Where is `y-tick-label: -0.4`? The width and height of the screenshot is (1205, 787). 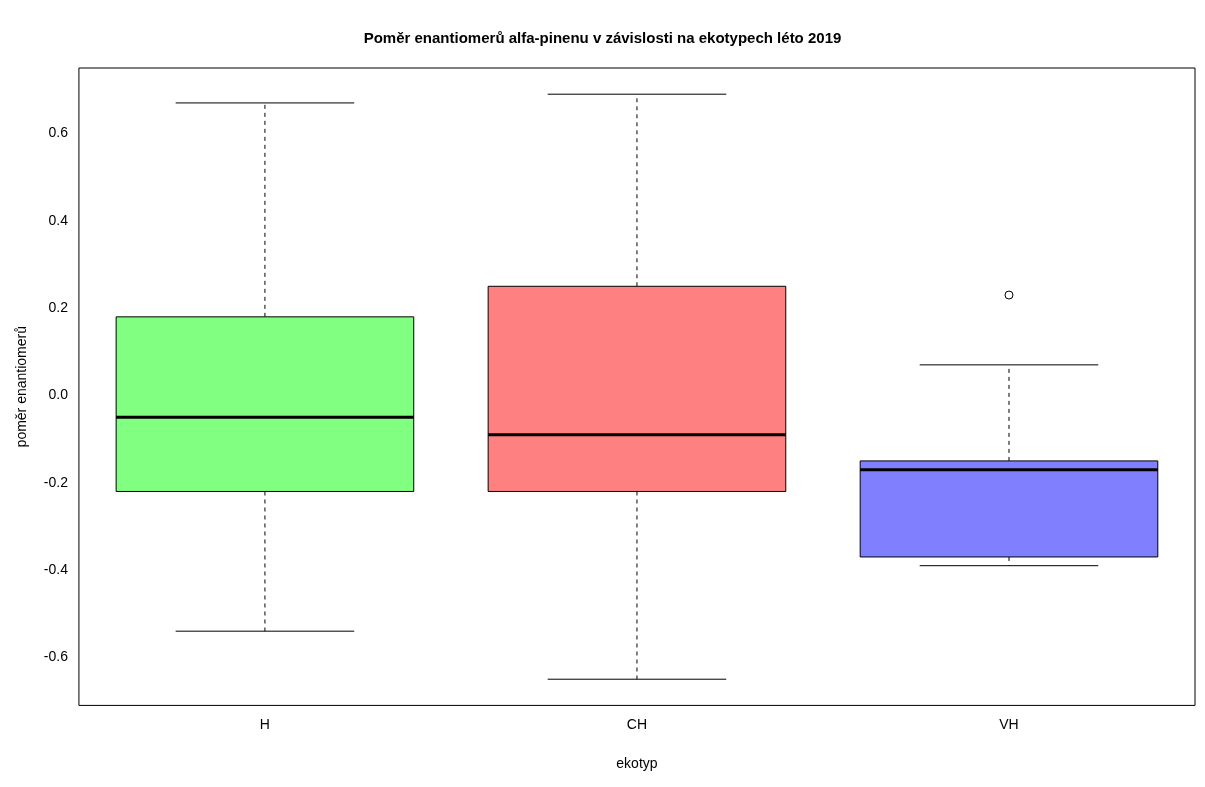
y-tick-label: -0.4 is located at coordinates (56, 568).